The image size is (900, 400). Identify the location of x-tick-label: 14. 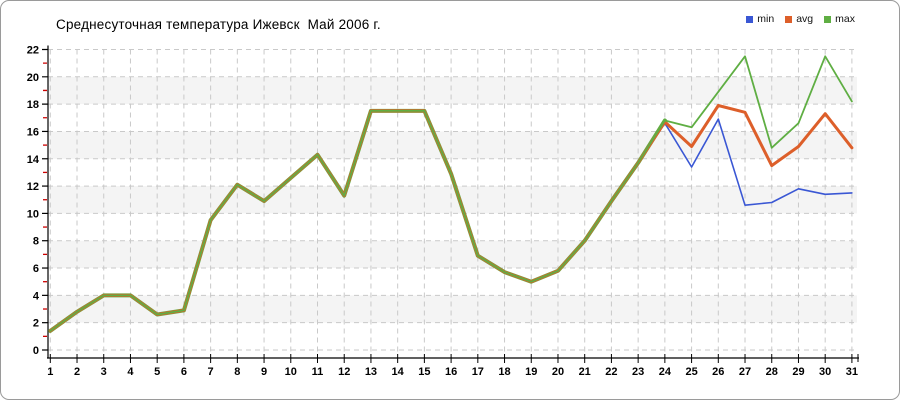
(398, 372).